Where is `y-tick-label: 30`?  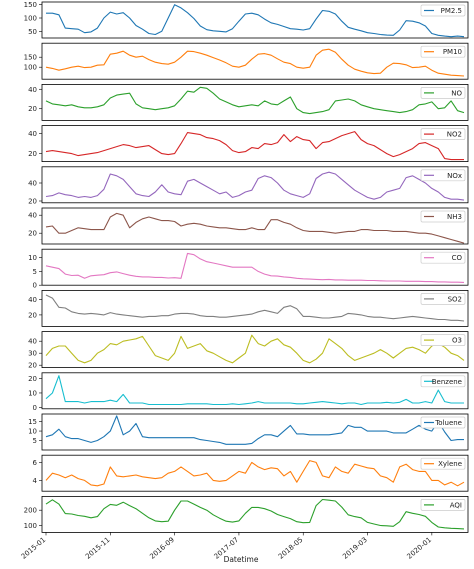 y-tick-label: 30 is located at coordinates (32, 354).